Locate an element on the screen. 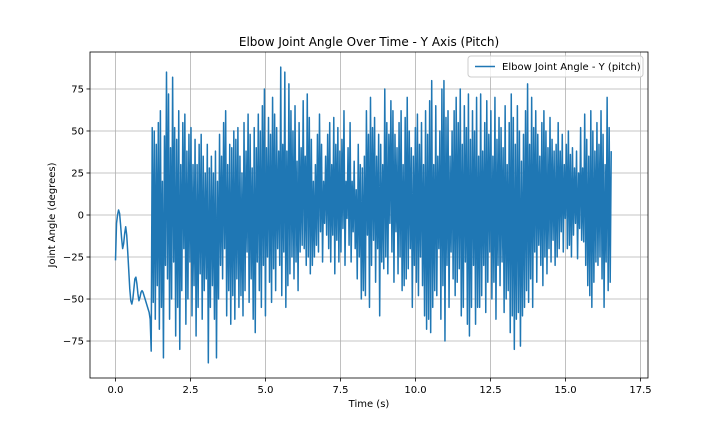 The image size is (720, 436). y-axis-label: Joint Angle (degrees) is located at coordinates (52, 215).